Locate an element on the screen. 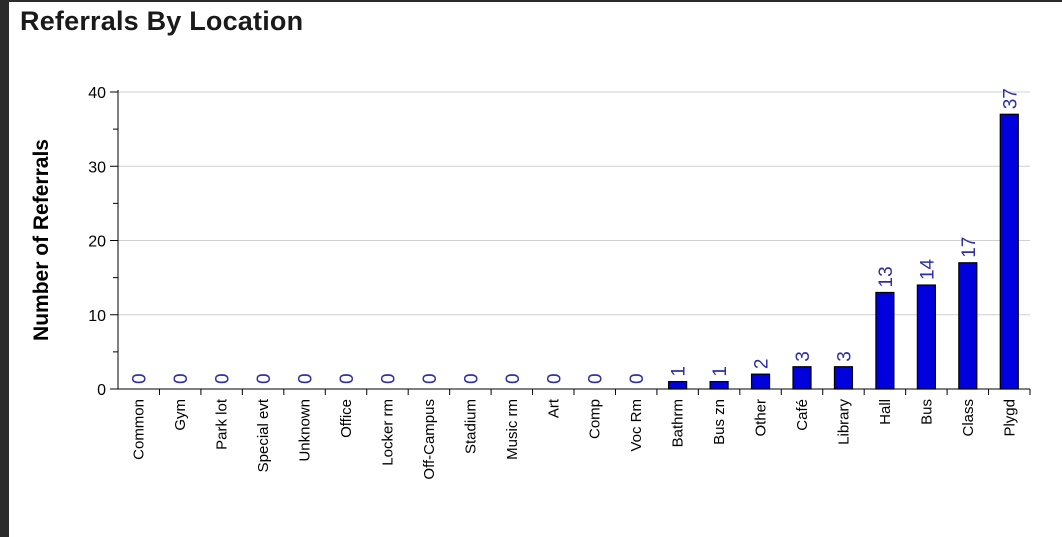 The image size is (1062, 537). category-label: Plygd is located at coordinates (1009, 418).